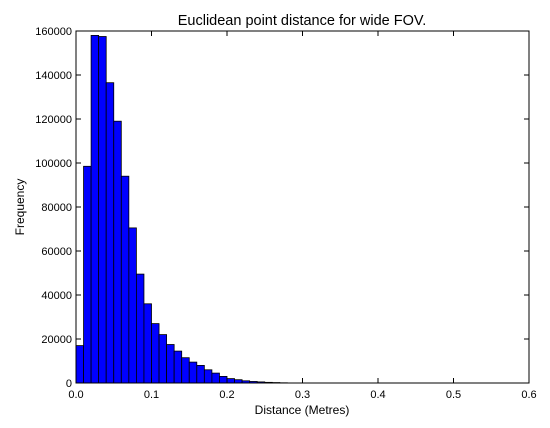  Describe the element at coordinates (53, 164) in the screenshot. I see `y-tick-label: 100000` at that location.